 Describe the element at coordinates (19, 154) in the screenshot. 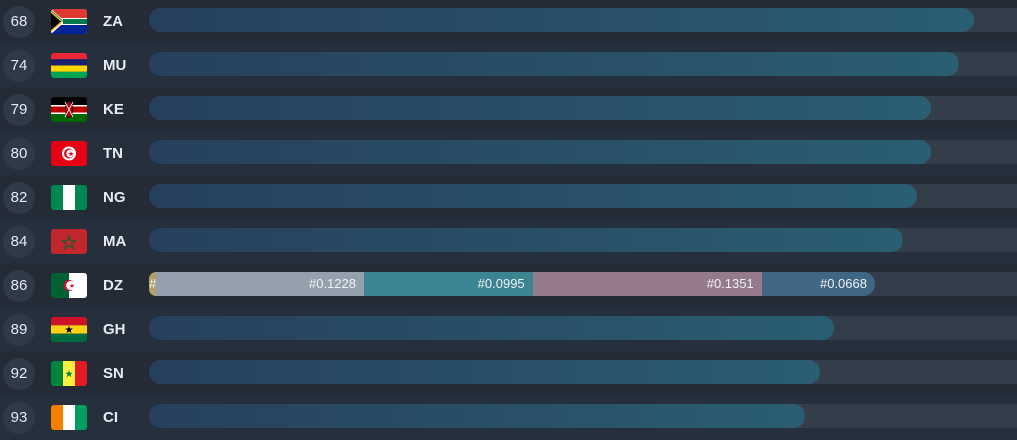

I see `rank-badge: 80` at that location.